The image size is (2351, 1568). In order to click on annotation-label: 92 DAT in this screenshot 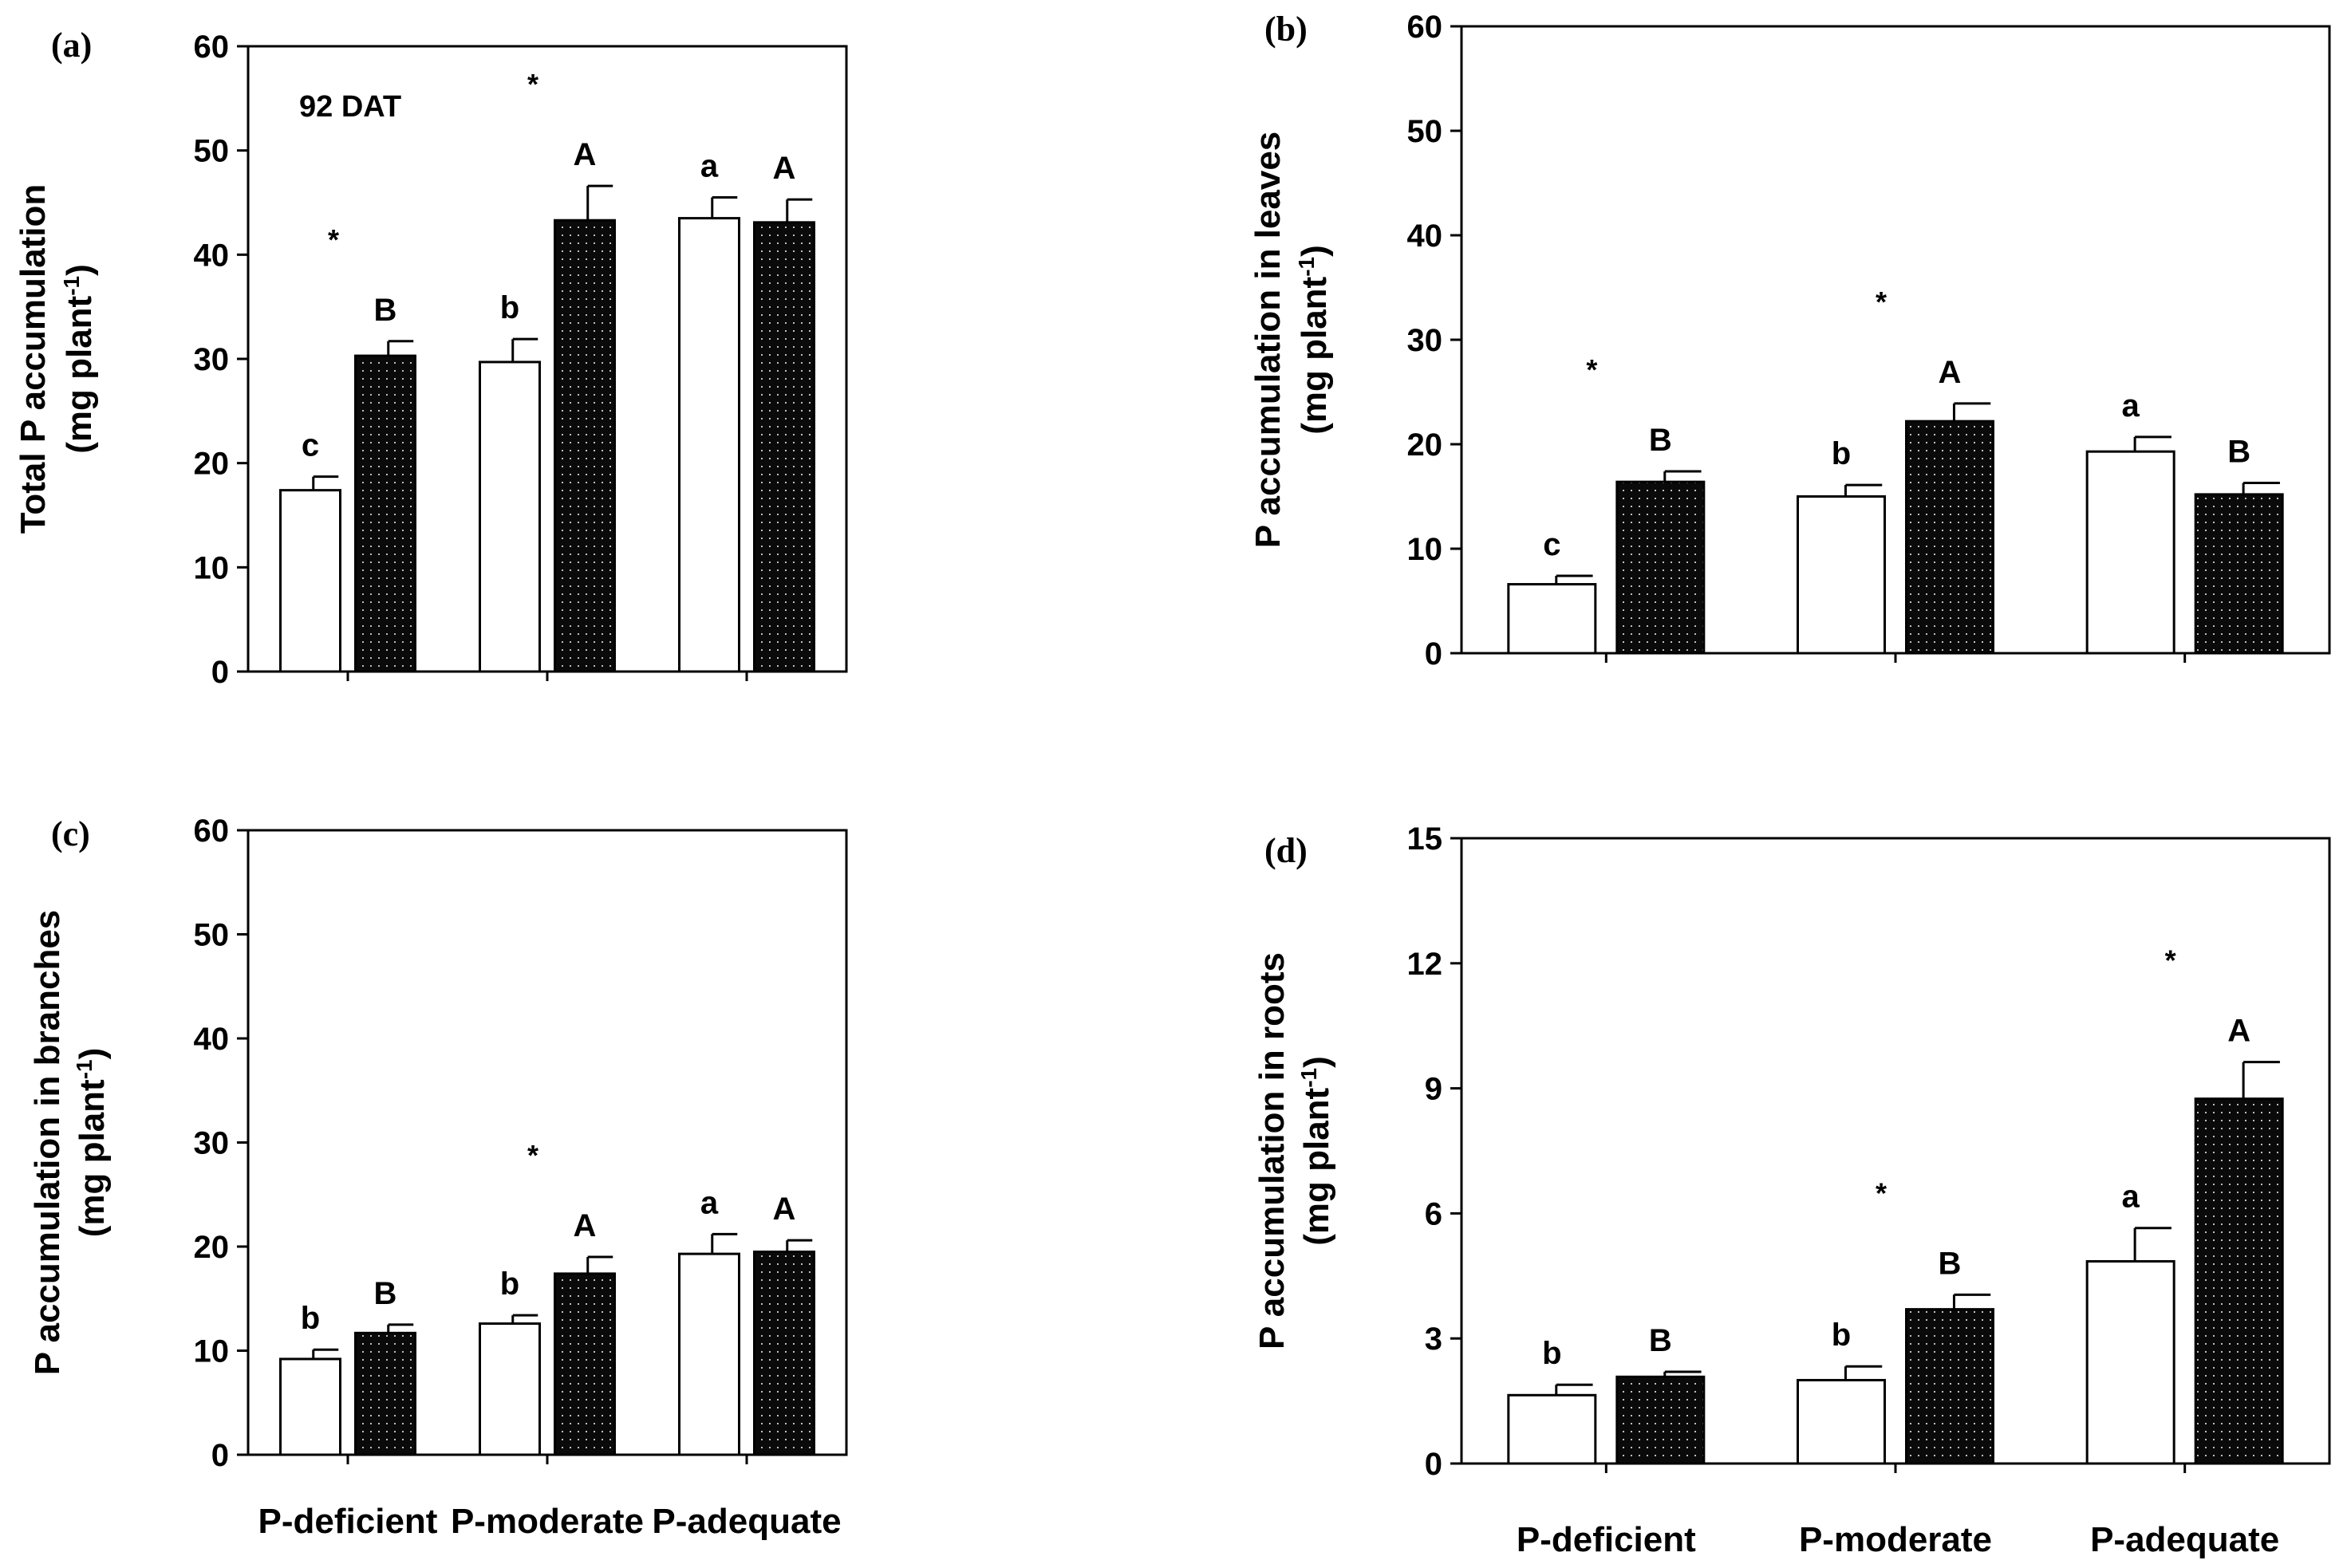, I will do `click(350, 107)`.